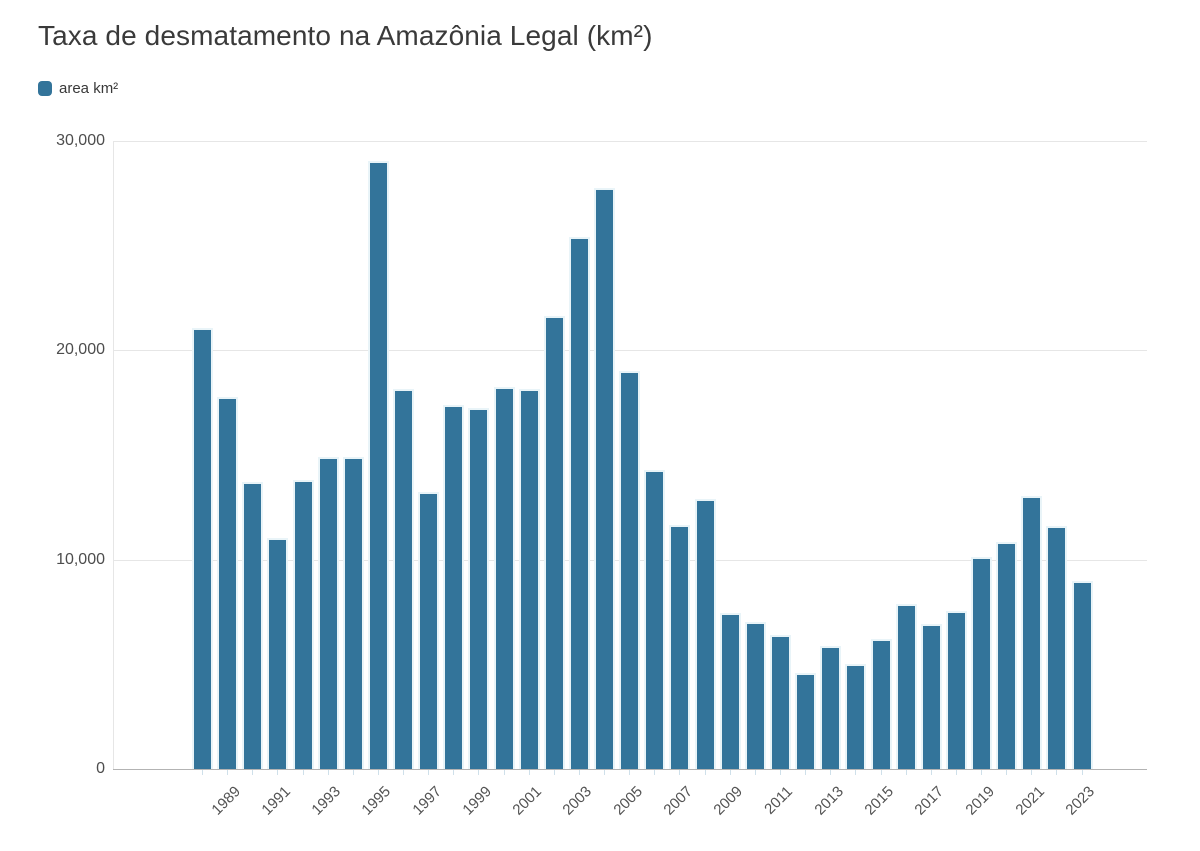 This screenshot has height=851, width=1200. I want to click on x-axis-baseline, so click(630, 769).